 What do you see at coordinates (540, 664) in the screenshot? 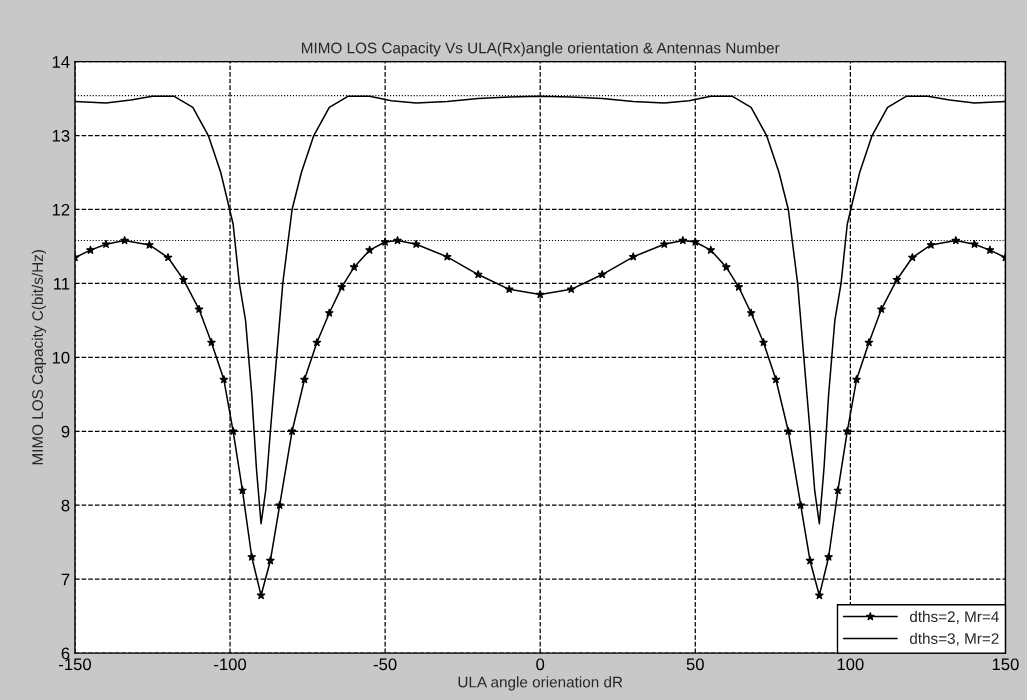
I see `x-tick-label: 0` at bounding box center [540, 664].